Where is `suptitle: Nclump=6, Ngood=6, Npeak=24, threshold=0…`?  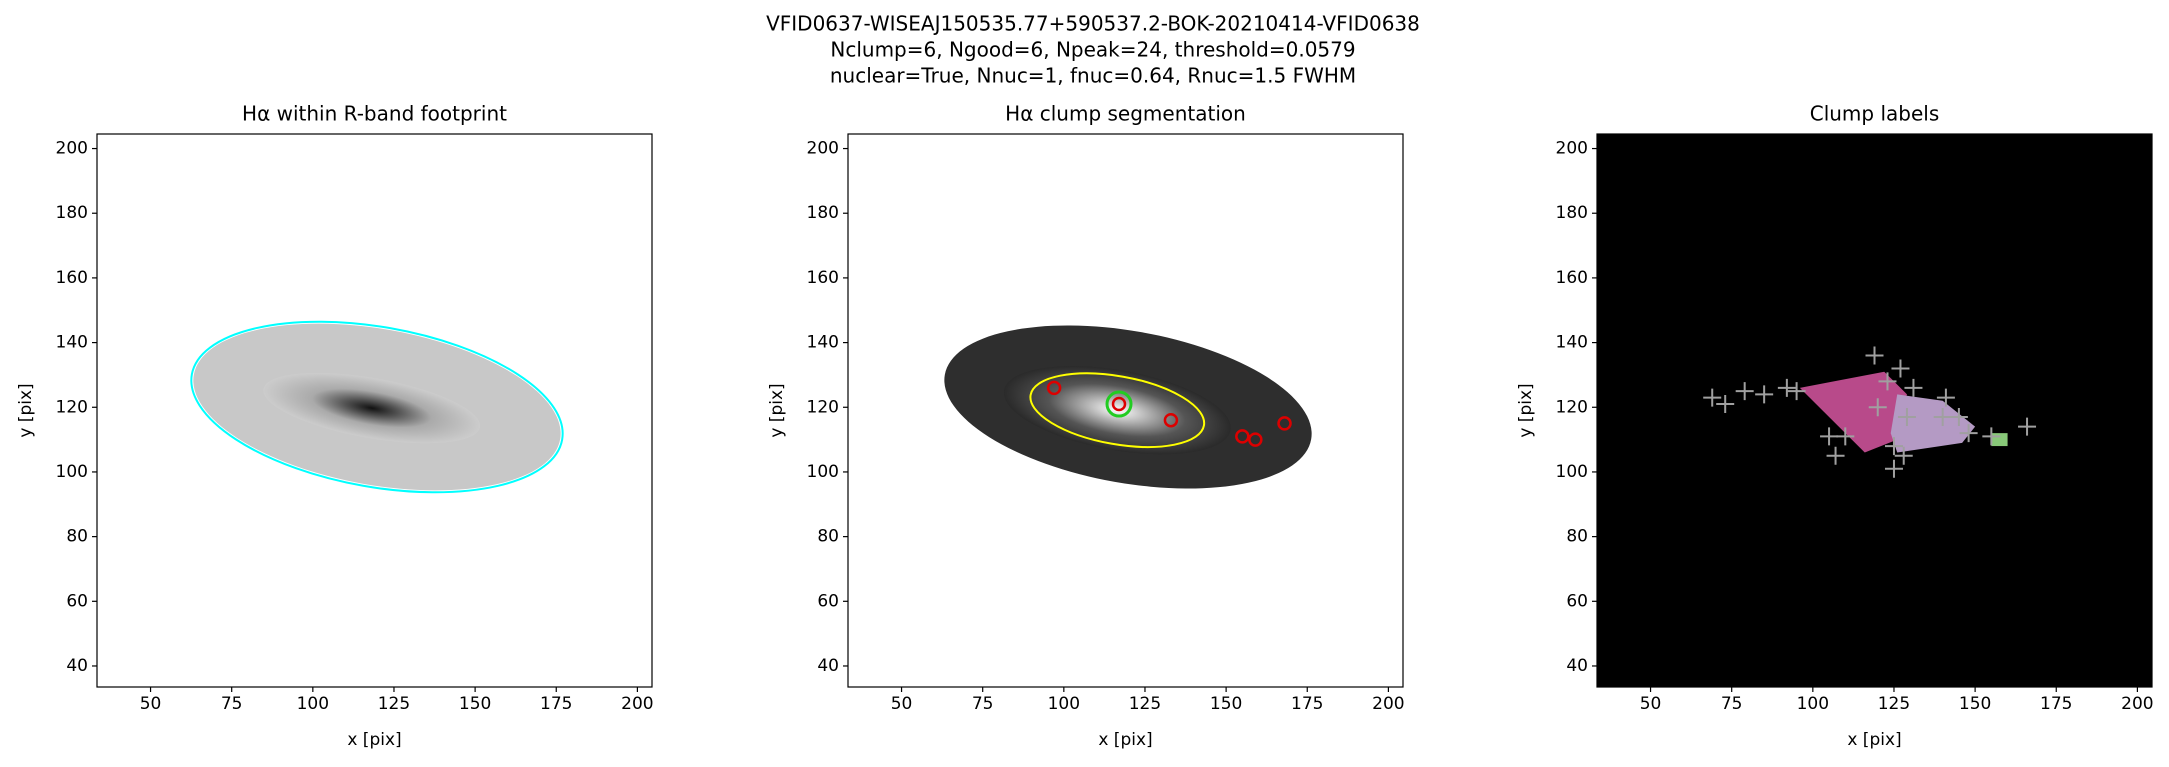 suptitle: Nclump=6, Ngood=6, Npeak=24, threshold=0… is located at coordinates (1092, 50).